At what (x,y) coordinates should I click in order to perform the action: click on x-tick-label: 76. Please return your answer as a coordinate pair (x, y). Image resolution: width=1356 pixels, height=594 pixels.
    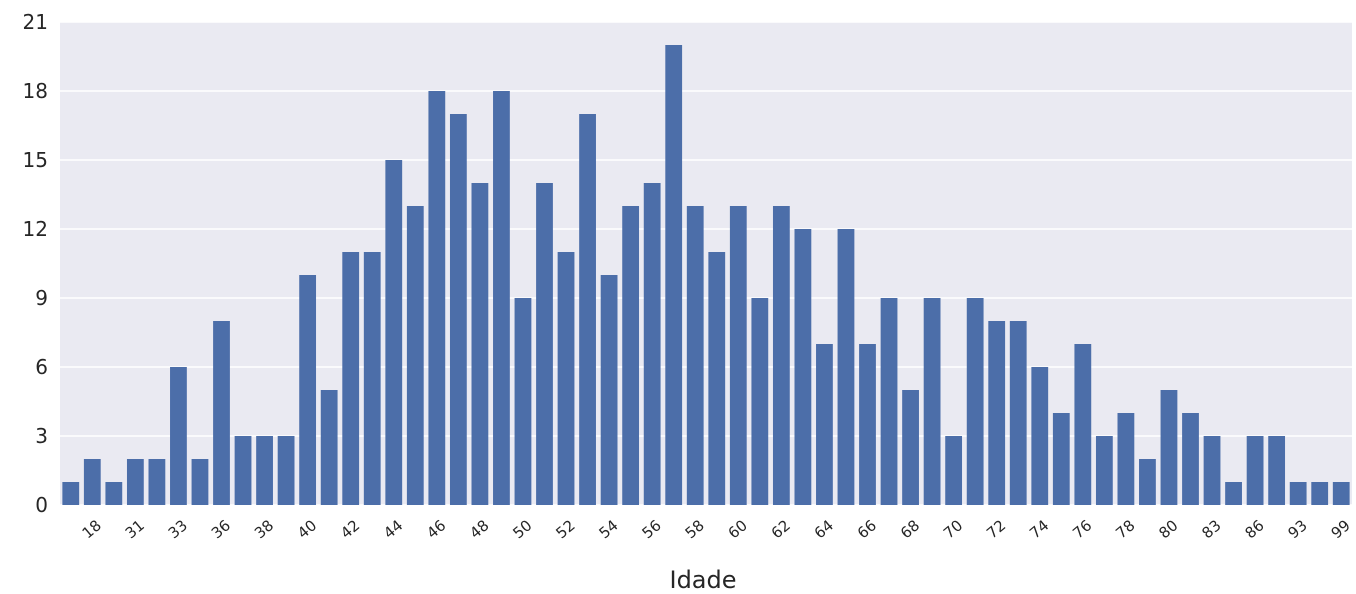
    Looking at the image, I should click on (1082, 529).